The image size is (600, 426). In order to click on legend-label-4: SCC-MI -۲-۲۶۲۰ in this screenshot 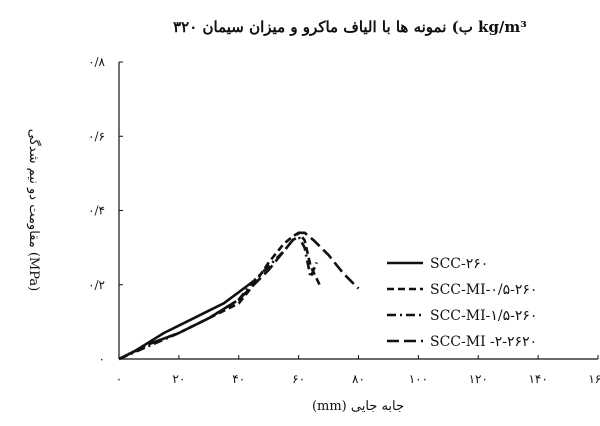, I will do `click(483, 342)`.